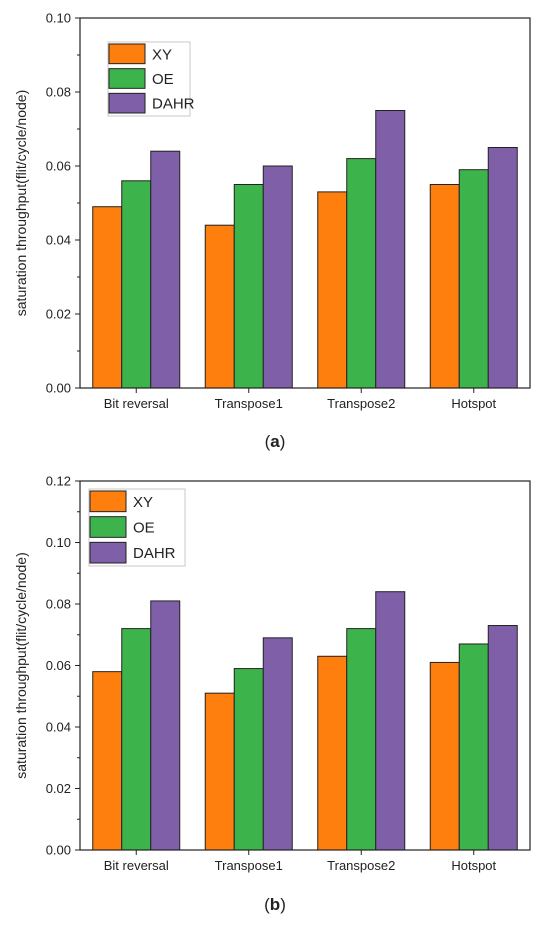 This screenshot has width=550, height=931. Describe the element at coordinates (275, 904) in the screenshot. I see `panel-label: (b)` at that location.